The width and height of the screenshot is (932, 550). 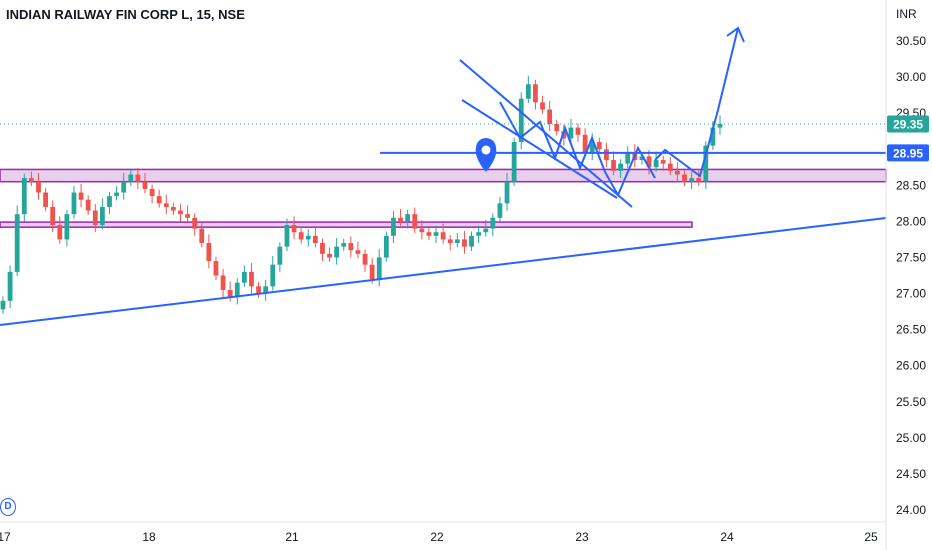 I want to click on location-marker-dot, so click(x=486, y=150).